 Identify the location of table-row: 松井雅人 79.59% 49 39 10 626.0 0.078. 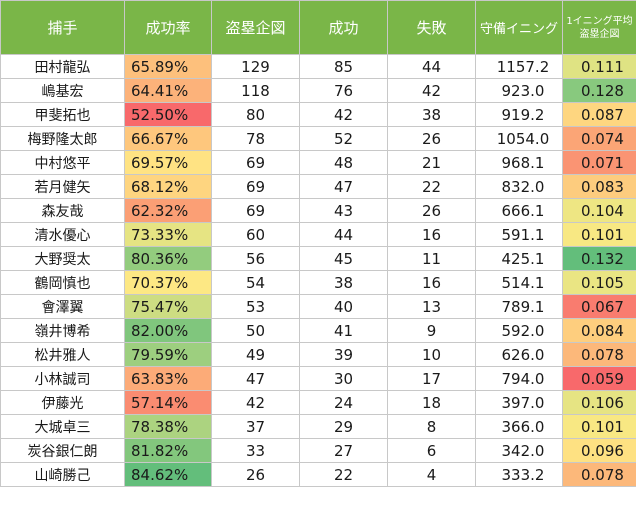
(318, 354).